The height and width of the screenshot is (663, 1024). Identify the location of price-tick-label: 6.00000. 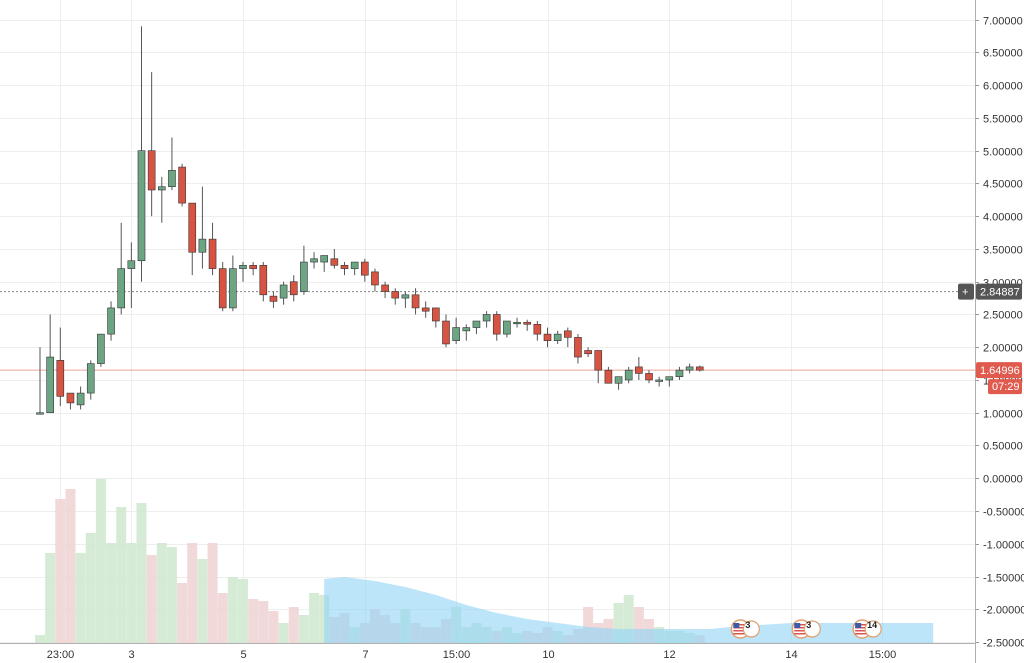
(1003, 87).